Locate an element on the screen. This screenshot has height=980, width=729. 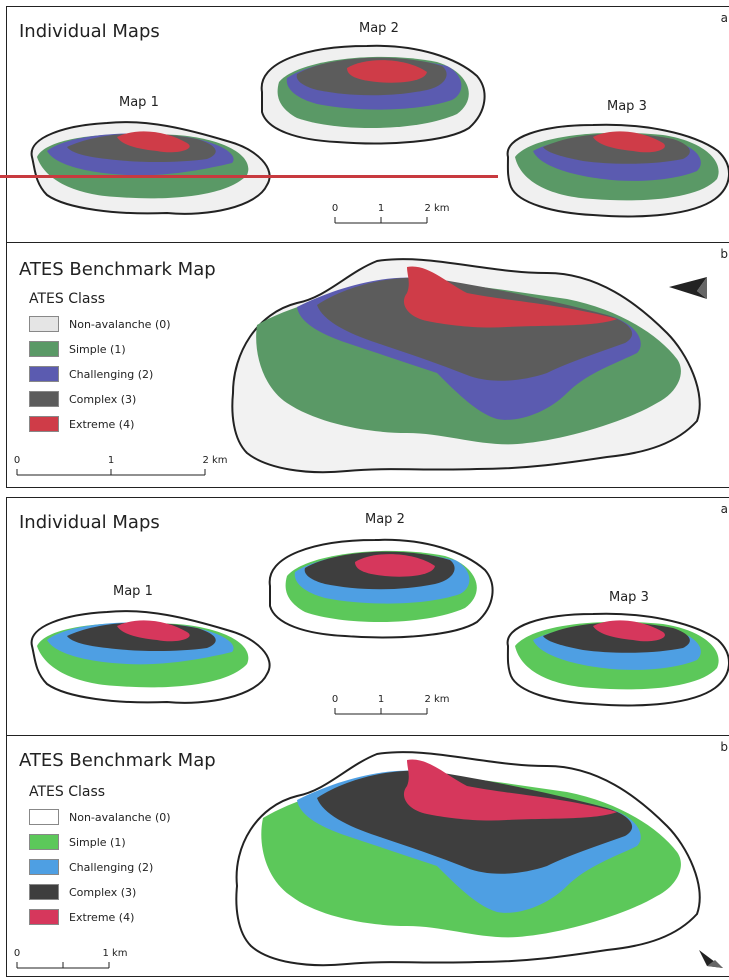
bottom-panel-b-letter: b is located at coordinates (724, 747).